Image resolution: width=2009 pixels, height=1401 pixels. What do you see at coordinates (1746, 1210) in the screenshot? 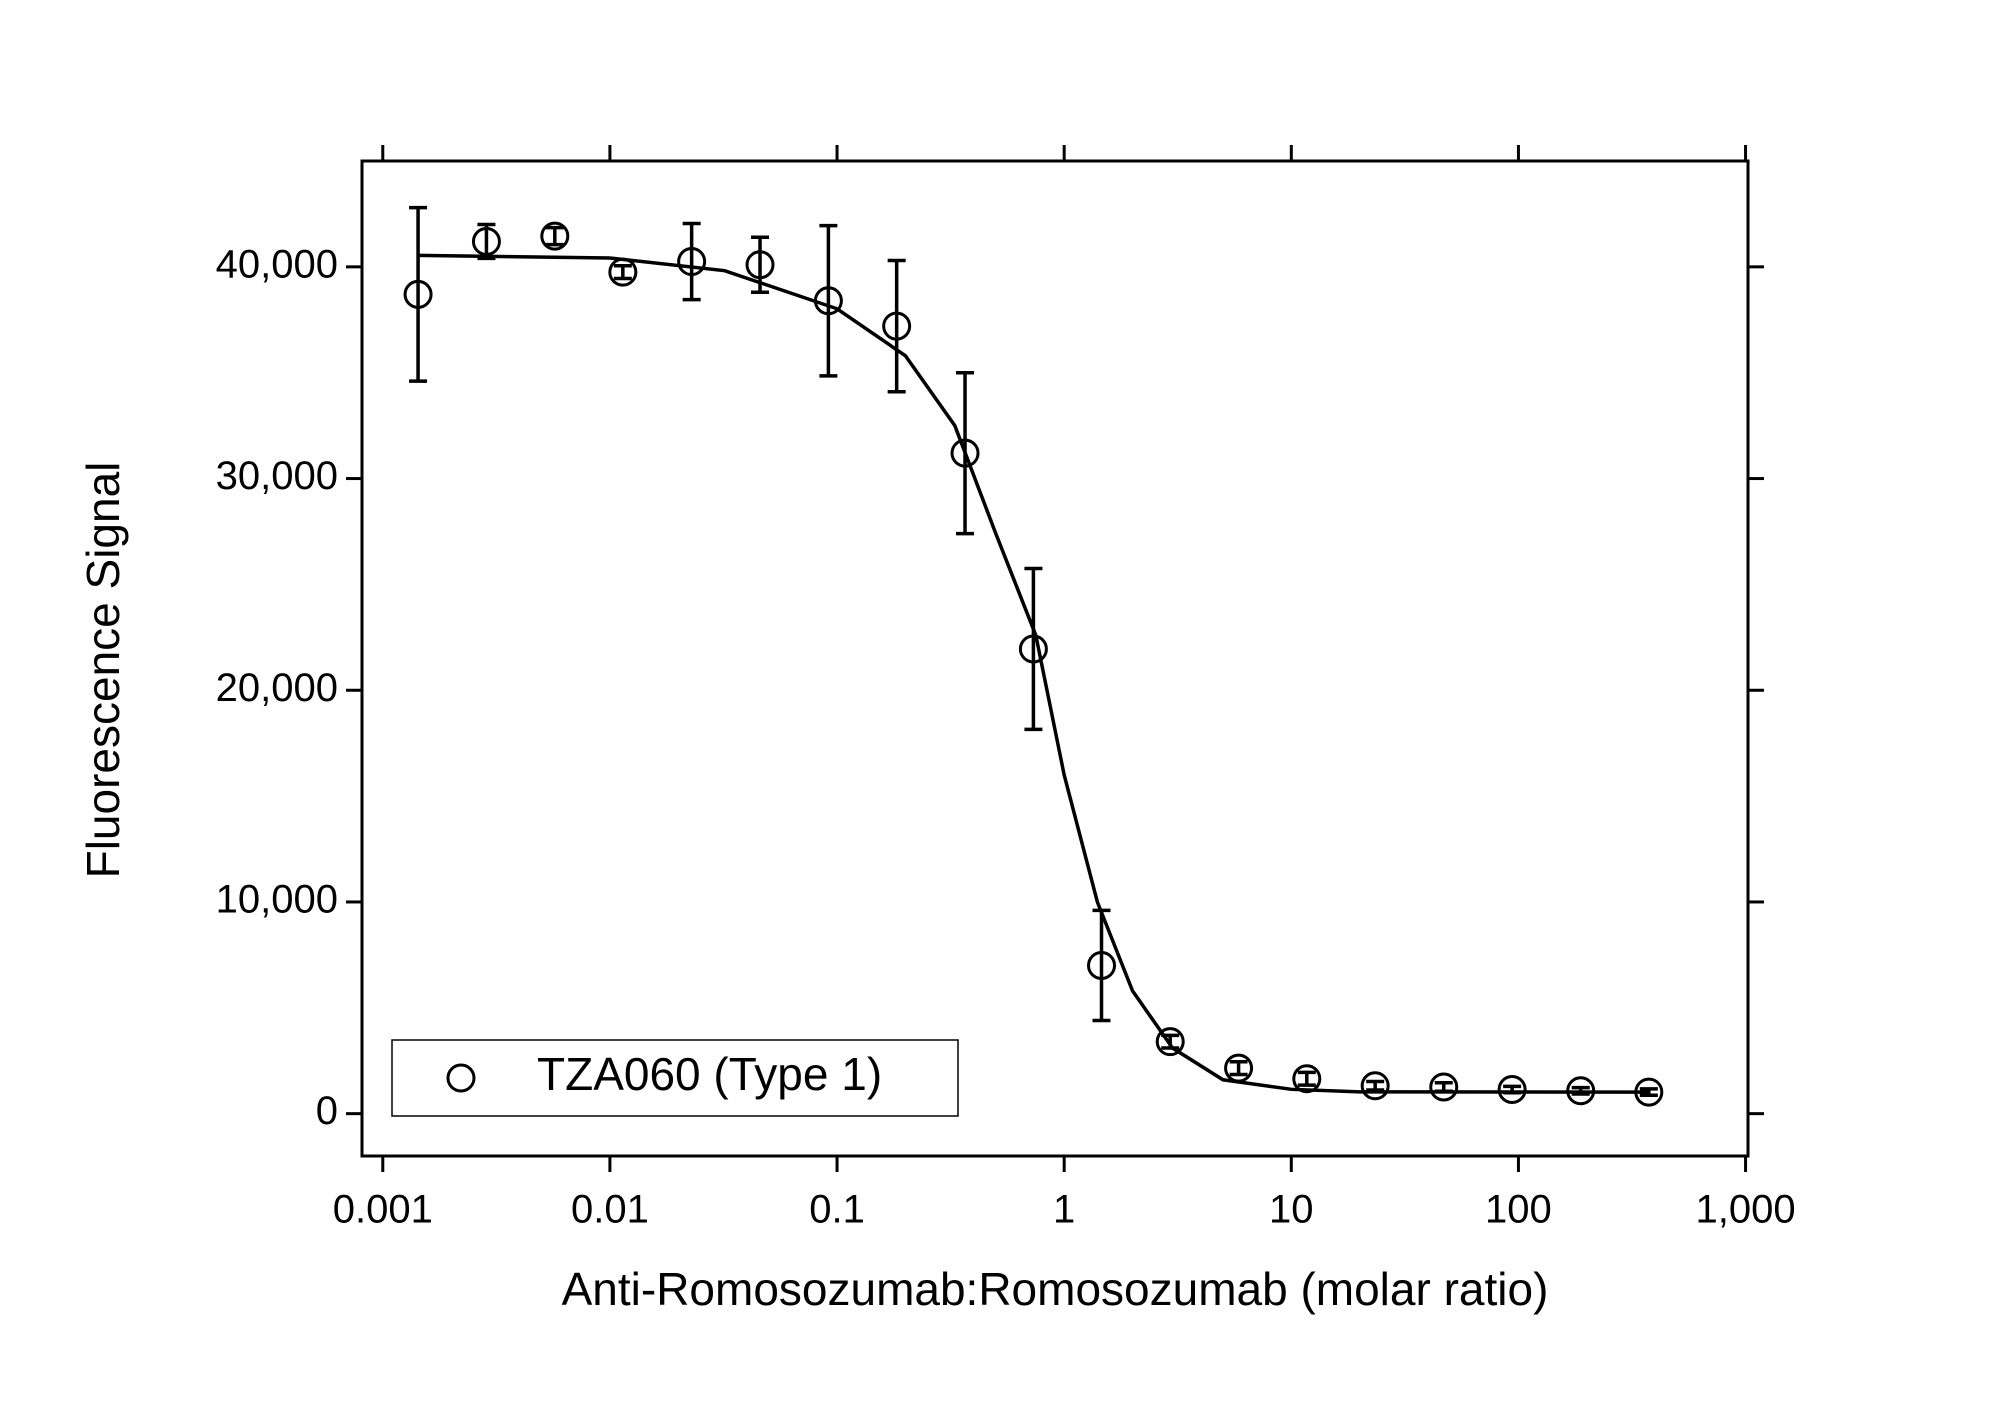
I see `x-tick-label: 1,000` at bounding box center [1746, 1210].